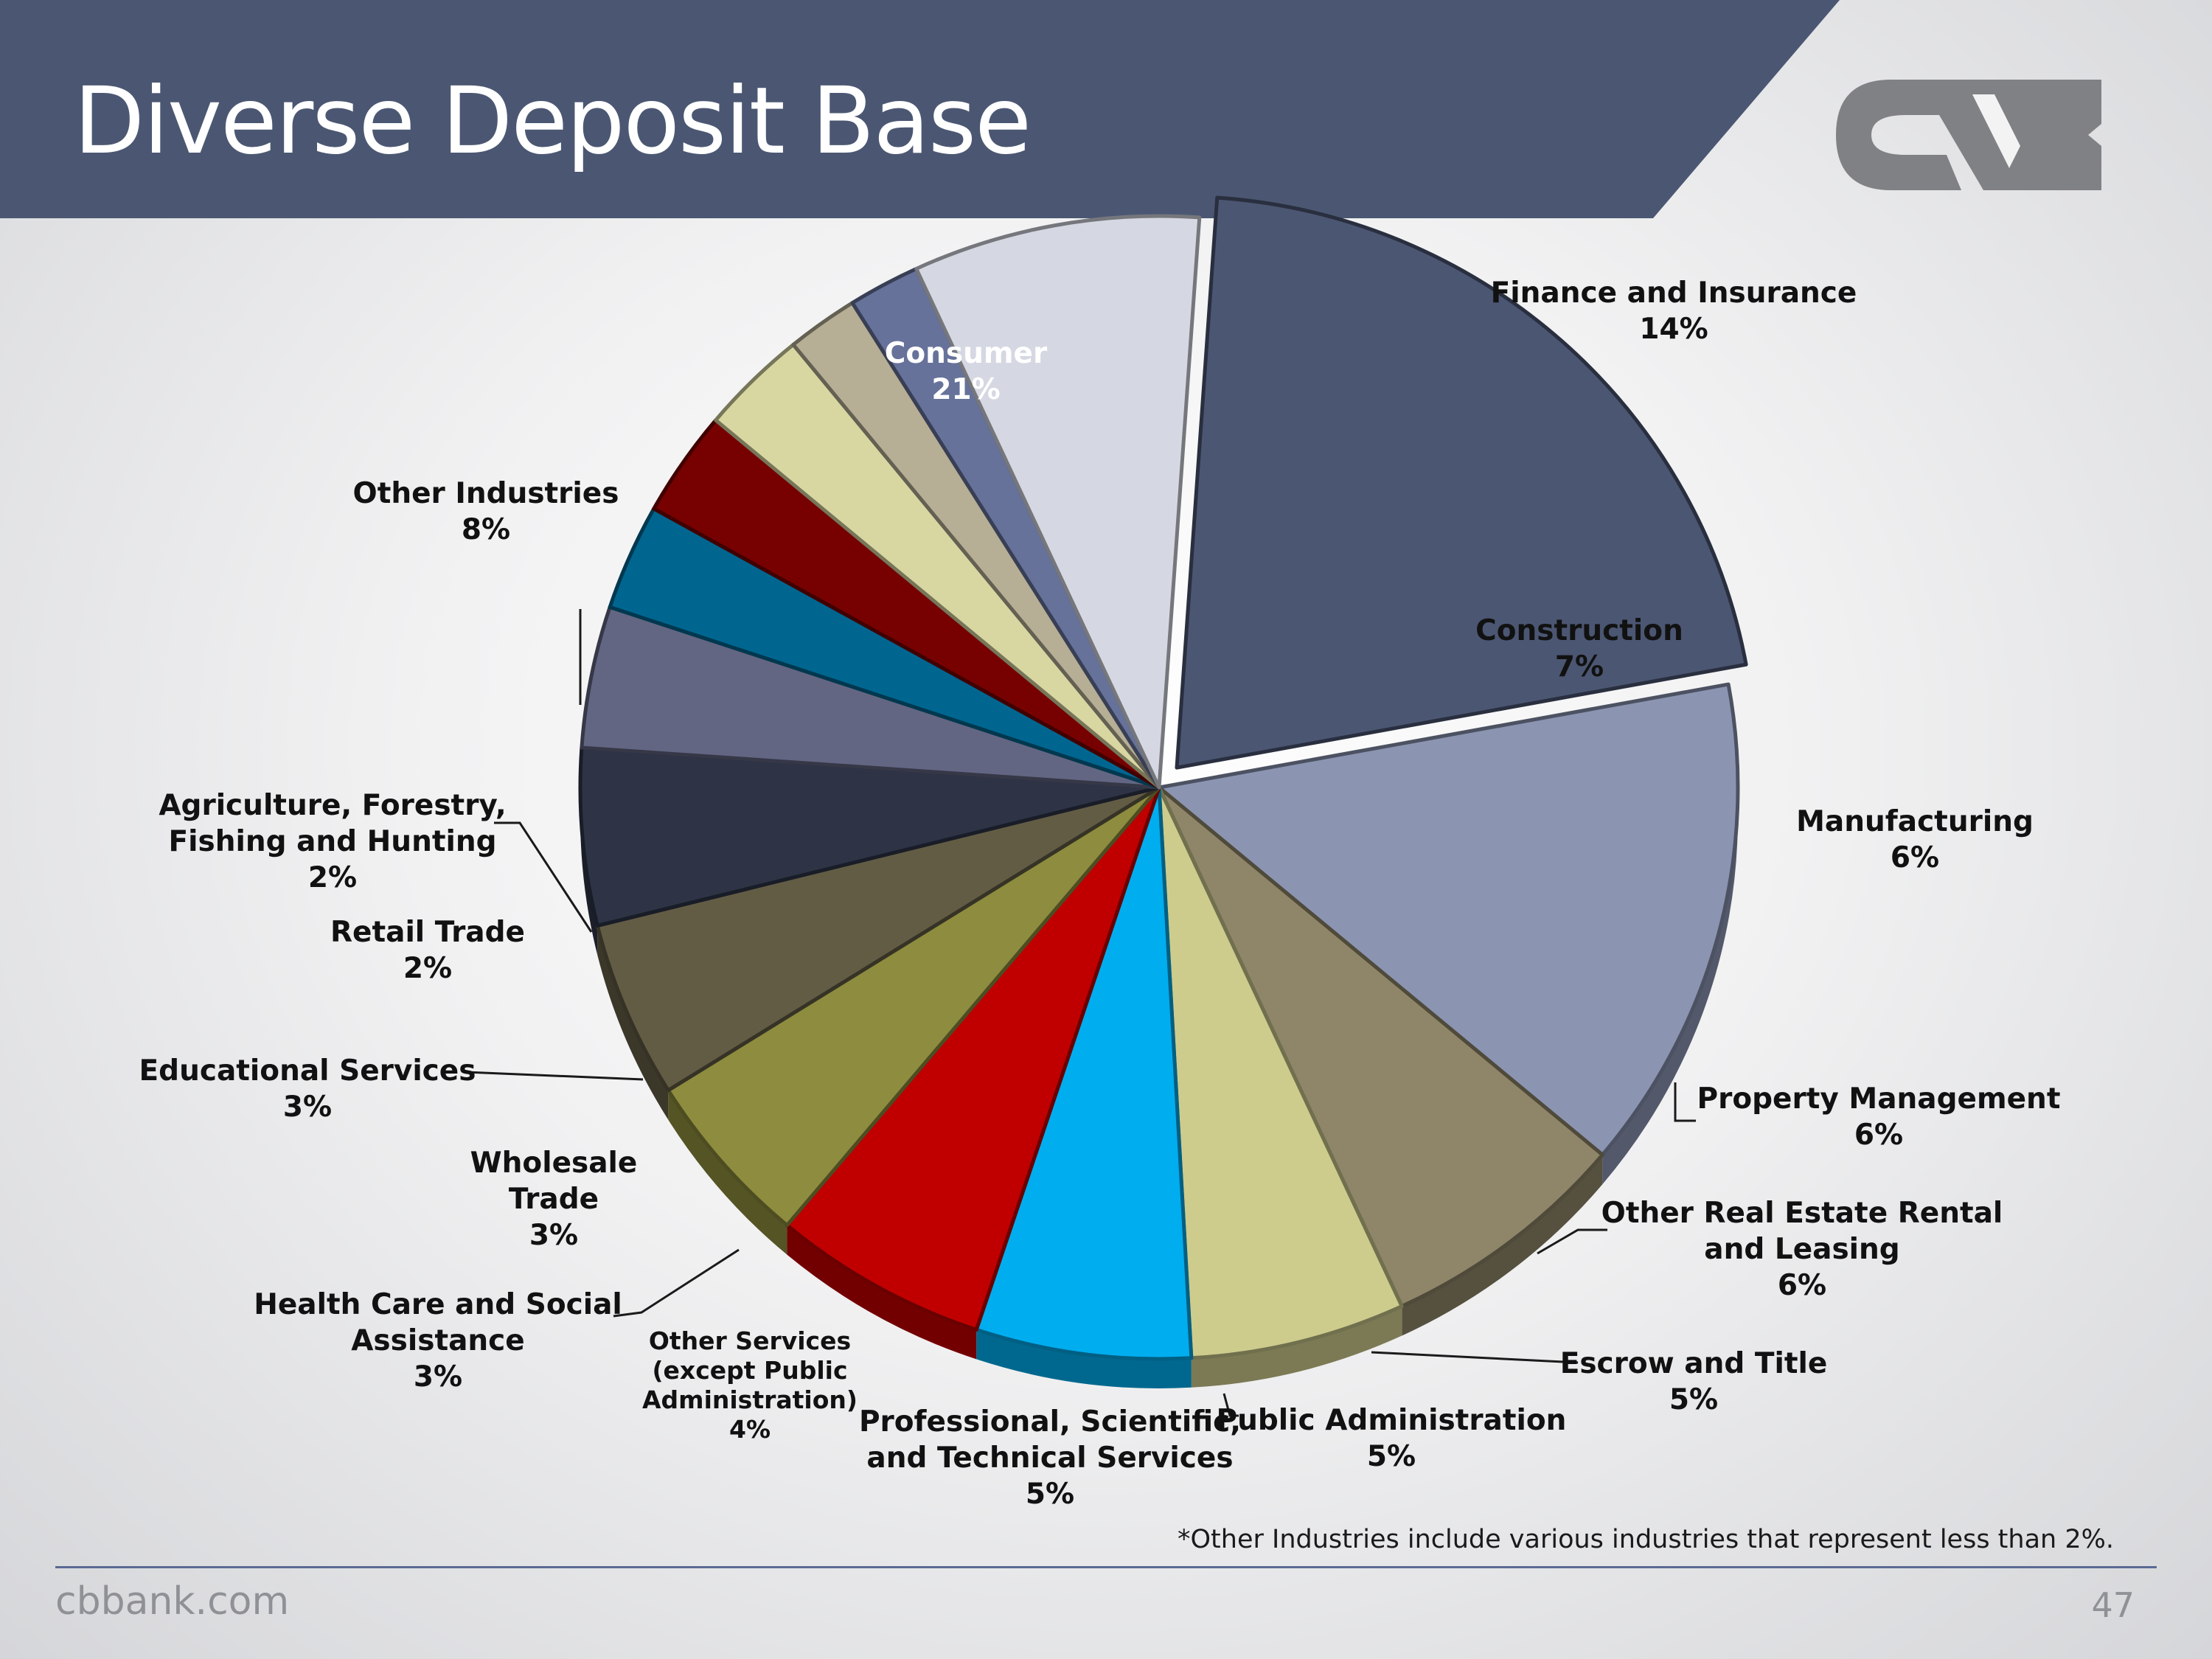 This screenshot has height=1659, width=2212. What do you see at coordinates (1879, 1117) in the screenshot?
I see `slice-label-4: Property Management 6%` at bounding box center [1879, 1117].